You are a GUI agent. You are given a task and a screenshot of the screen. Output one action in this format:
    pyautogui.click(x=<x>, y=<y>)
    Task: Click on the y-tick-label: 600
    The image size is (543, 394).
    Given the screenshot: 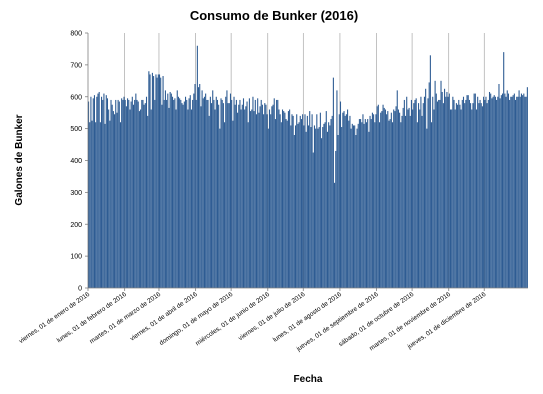 What is the action you would take?
    pyautogui.click(x=76, y=97)
    